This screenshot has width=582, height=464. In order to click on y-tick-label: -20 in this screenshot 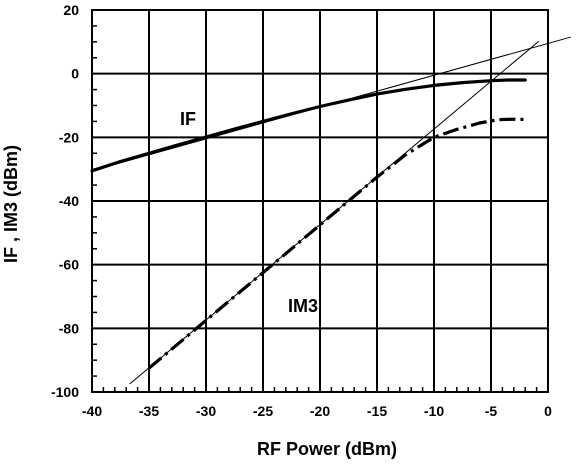, I will do `click(69, 137)`.